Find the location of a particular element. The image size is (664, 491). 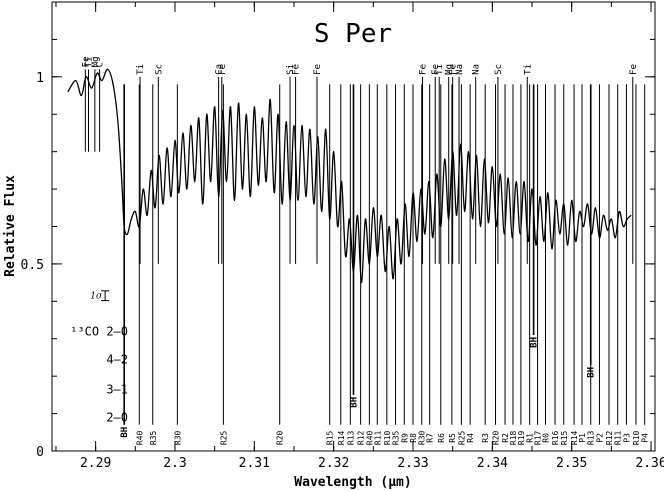

co-line-label: R5 is located at coordinates (452, 438).